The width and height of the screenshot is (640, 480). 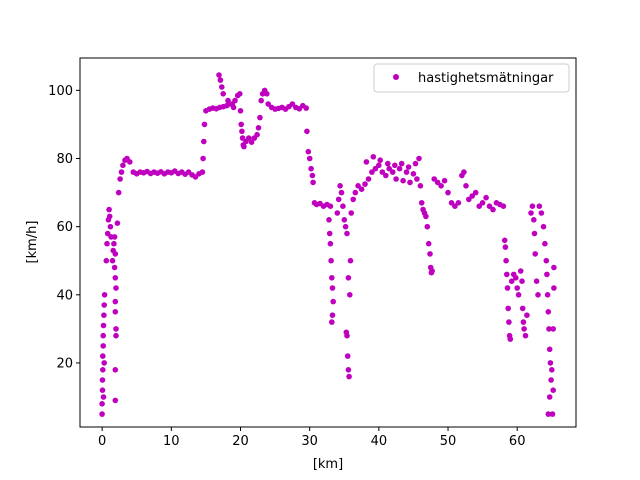 I want to click on y-tick-label: 60, so click(x=64, y=227).